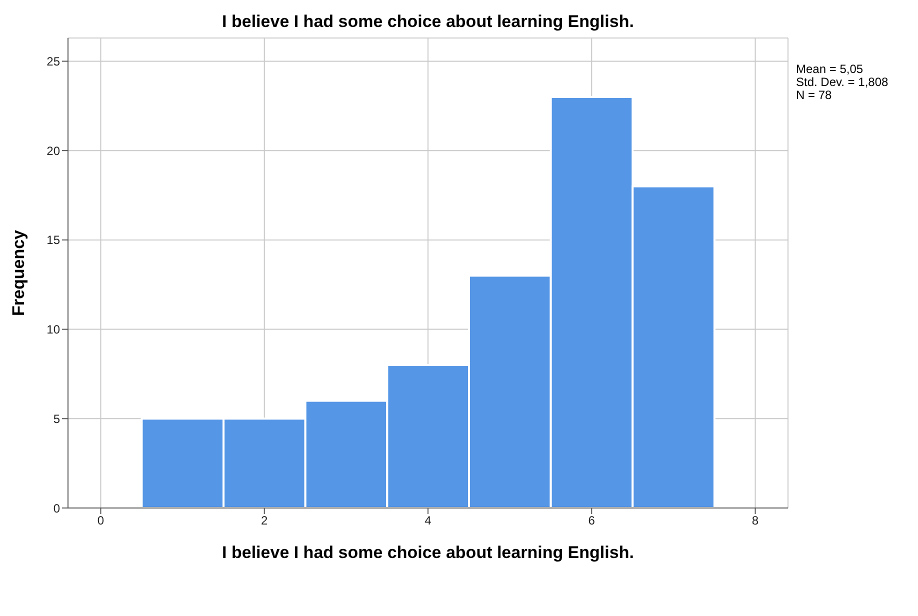  What do you see at coordinates (56, 419) in the screenshot?
I see `y-tick-label: 5` at bounding box center [56, 419].